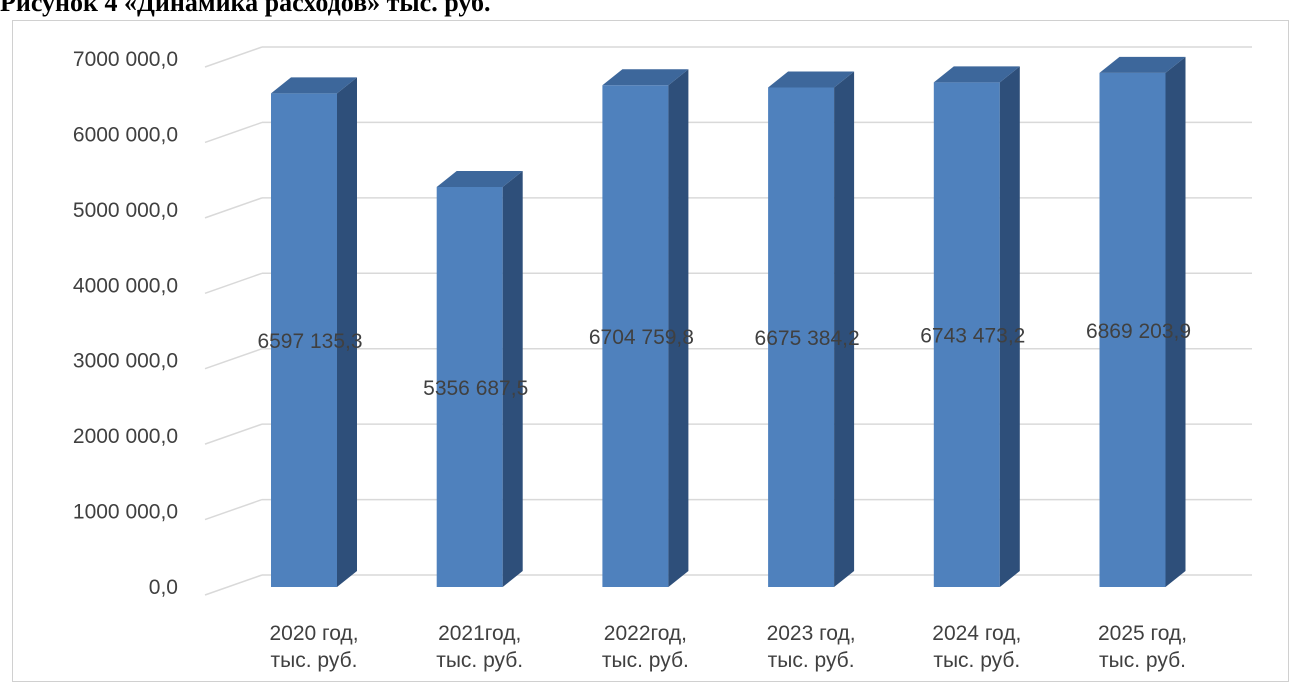  What do you see at coordinates (1138, 331) in the screenshot?
I see `data-label: 6869 203,9` at bounding box center [1138, 331].